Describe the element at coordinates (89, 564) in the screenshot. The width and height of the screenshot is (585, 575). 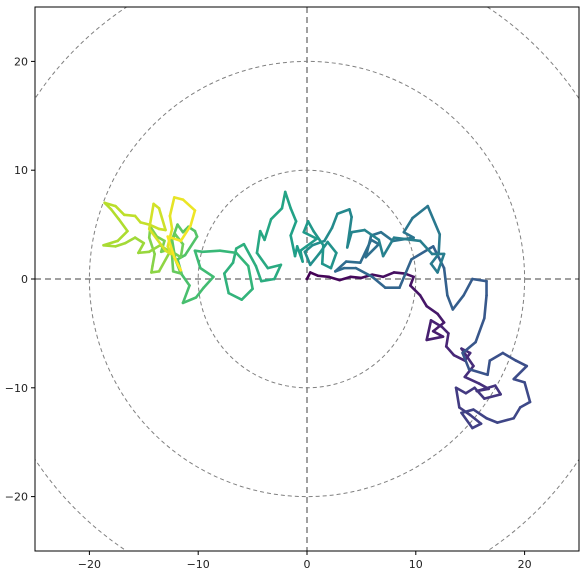
I see `x-tick-label: −20` at that location.